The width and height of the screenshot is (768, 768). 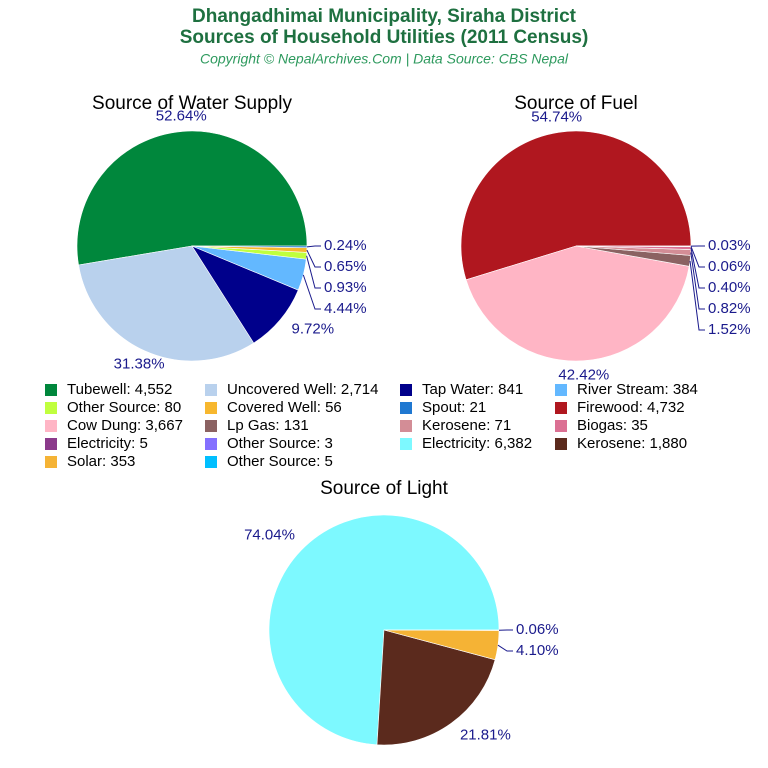 I want to click on legend-label: River Stream: 384, so click(x=637, y=389).